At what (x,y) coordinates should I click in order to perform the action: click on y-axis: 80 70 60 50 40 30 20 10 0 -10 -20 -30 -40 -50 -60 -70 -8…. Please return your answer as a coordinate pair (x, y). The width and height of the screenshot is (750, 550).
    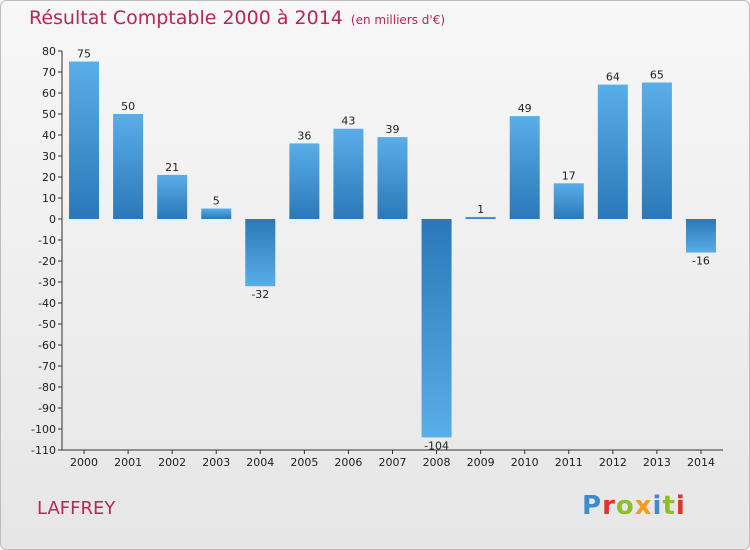
    Looking at the image, I should click on (47, 251).